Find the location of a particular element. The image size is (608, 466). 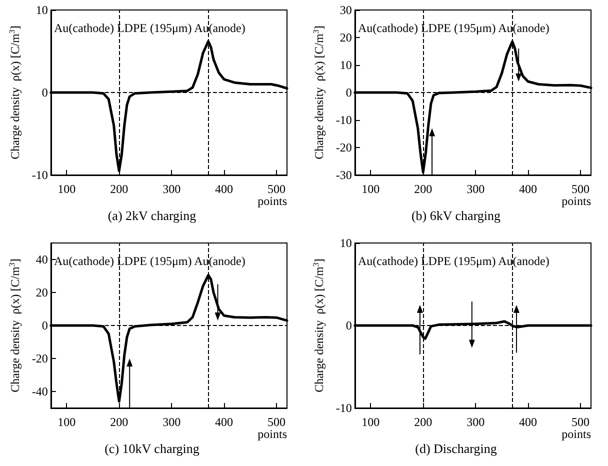

y-tick-label: -40 is located at coordinates (40, 391).